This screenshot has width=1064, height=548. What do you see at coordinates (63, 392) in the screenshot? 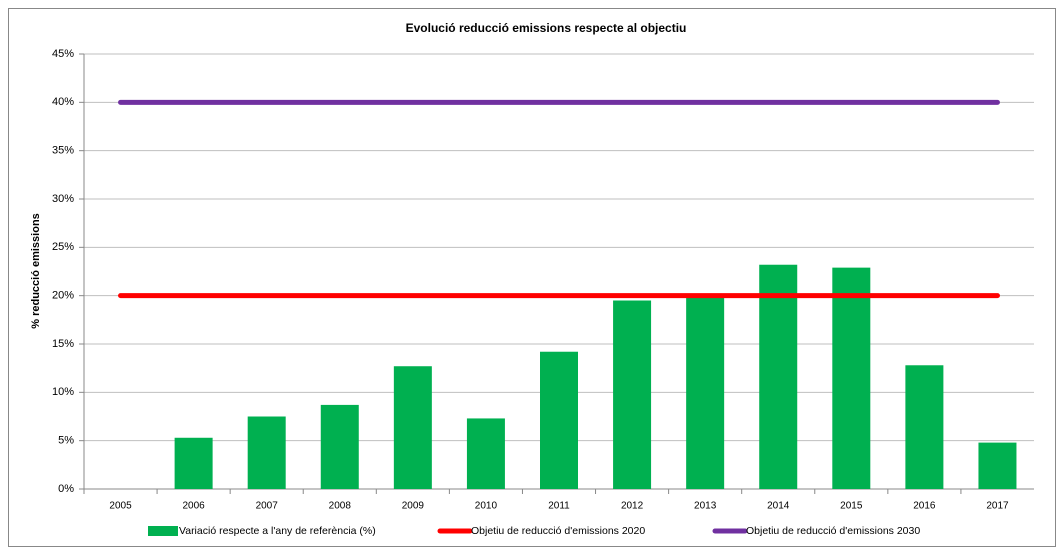
I see `y-tick-label: 10%` at bounding box center [63, 392].